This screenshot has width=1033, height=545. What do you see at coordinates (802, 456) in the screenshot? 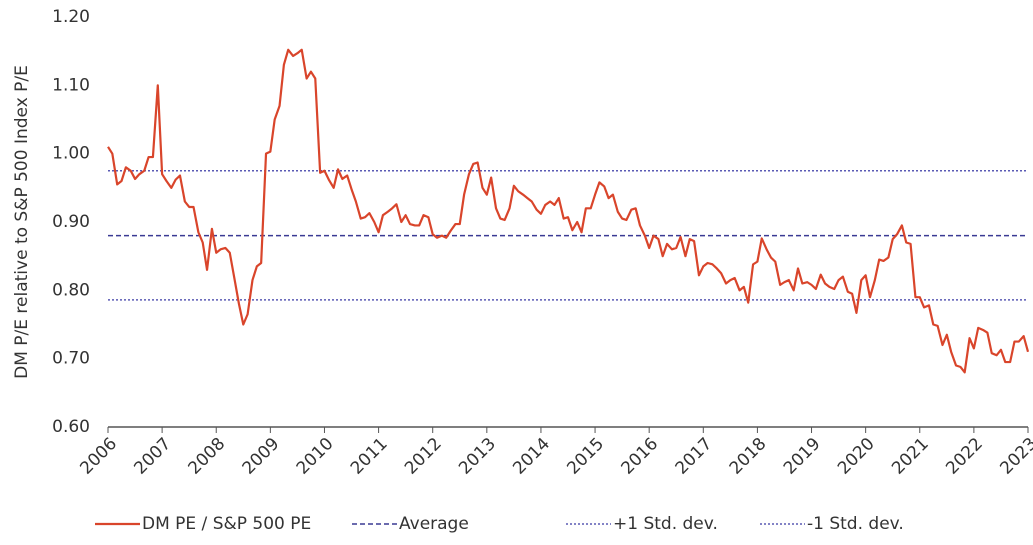
I see `x-tick-label: 2019` at bounding box center [802, 456].